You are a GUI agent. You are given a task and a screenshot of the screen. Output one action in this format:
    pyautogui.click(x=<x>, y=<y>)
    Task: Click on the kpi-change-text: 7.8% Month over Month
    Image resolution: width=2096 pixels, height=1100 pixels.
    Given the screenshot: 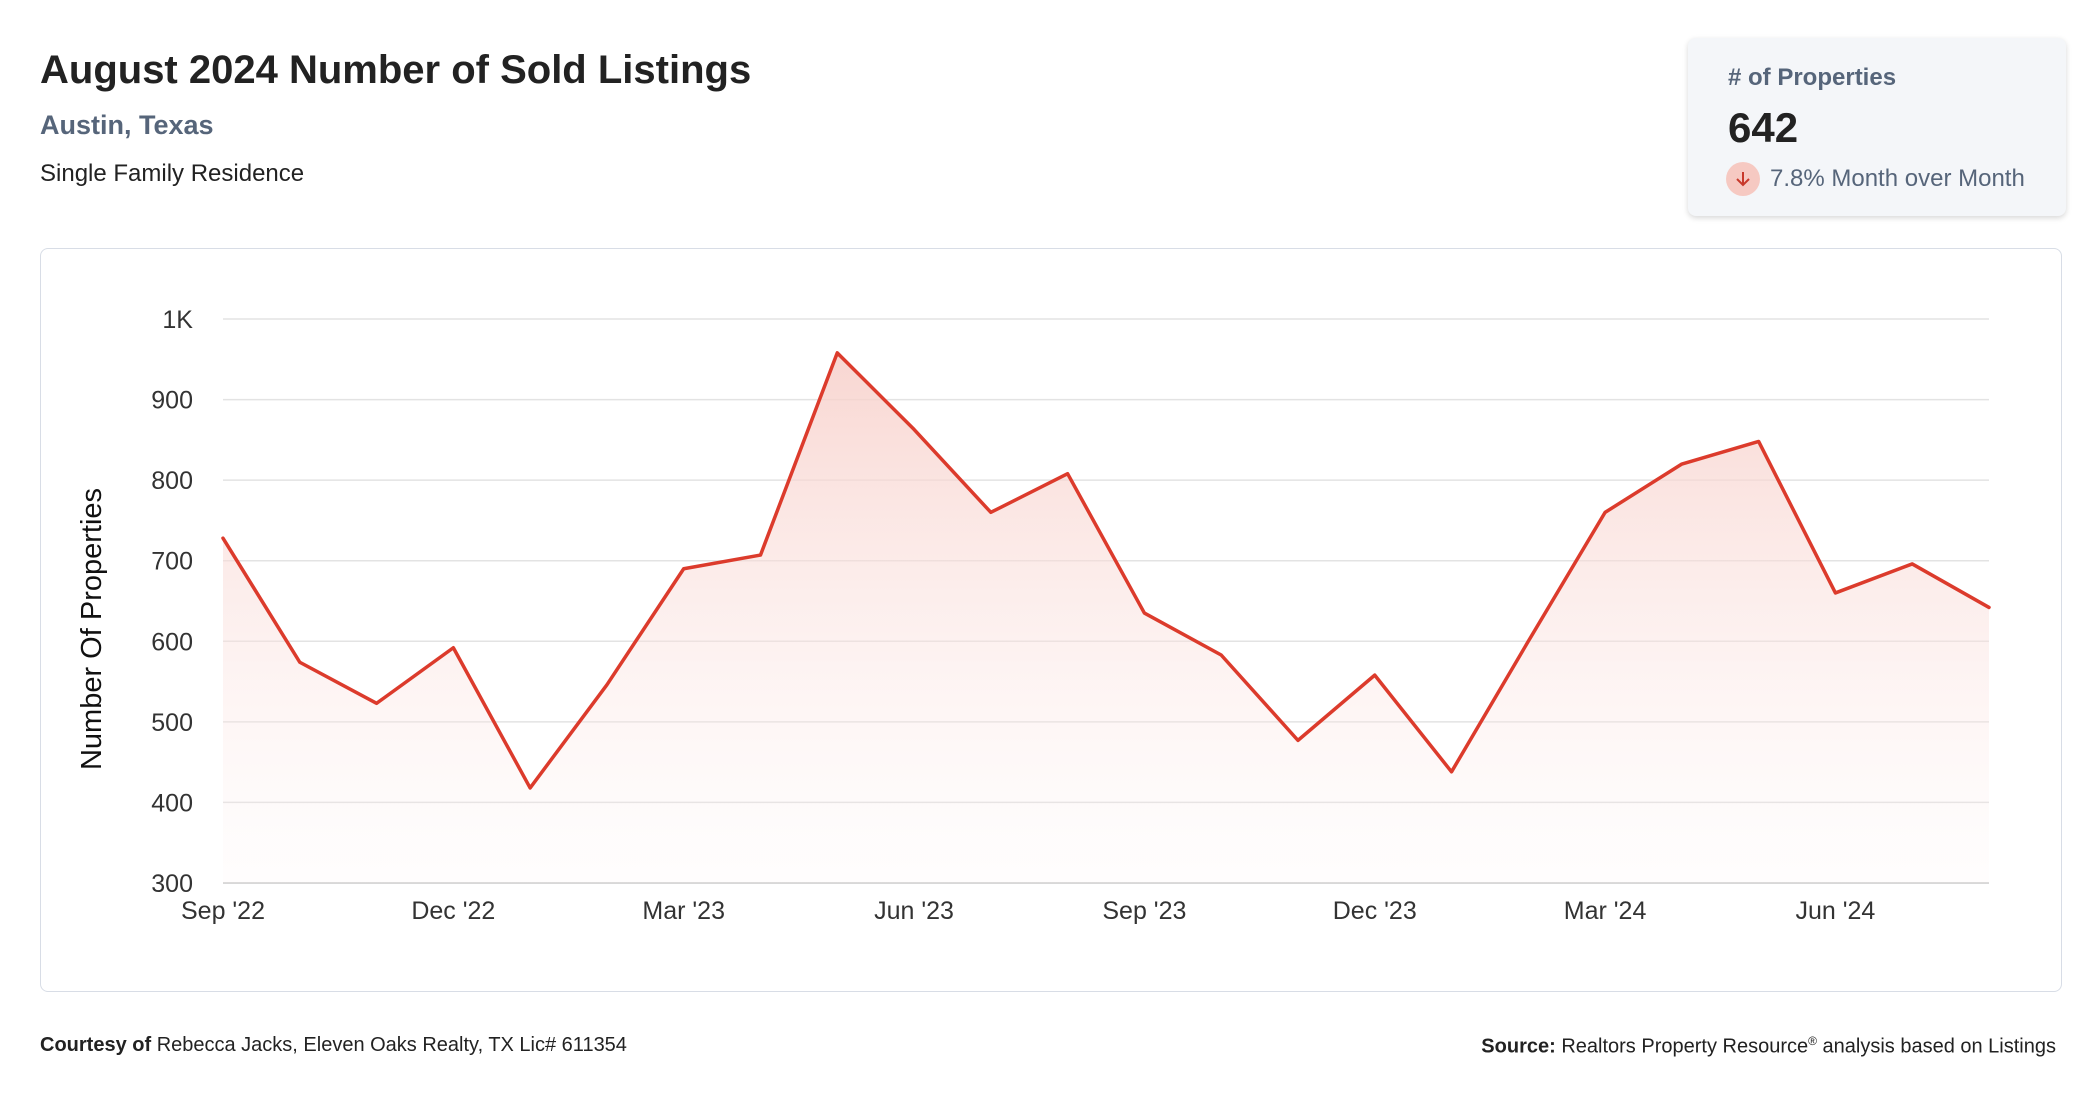 What is the action you would take?
    pyautogui.click(x=1897, y=178)
    